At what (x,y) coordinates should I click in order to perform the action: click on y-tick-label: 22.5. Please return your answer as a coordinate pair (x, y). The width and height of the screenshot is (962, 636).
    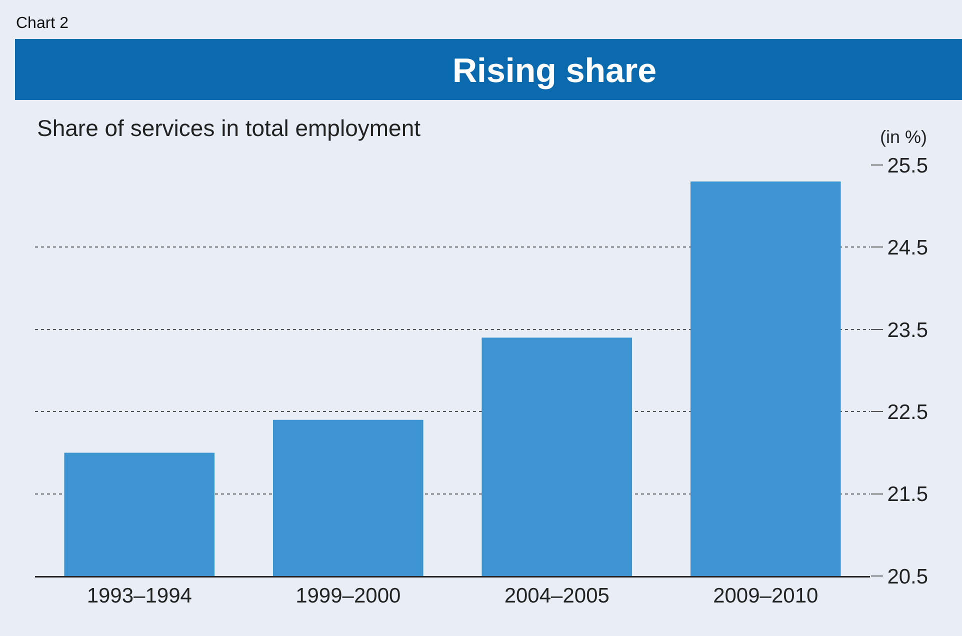
    Looking at the image, I should click on (907, 412).